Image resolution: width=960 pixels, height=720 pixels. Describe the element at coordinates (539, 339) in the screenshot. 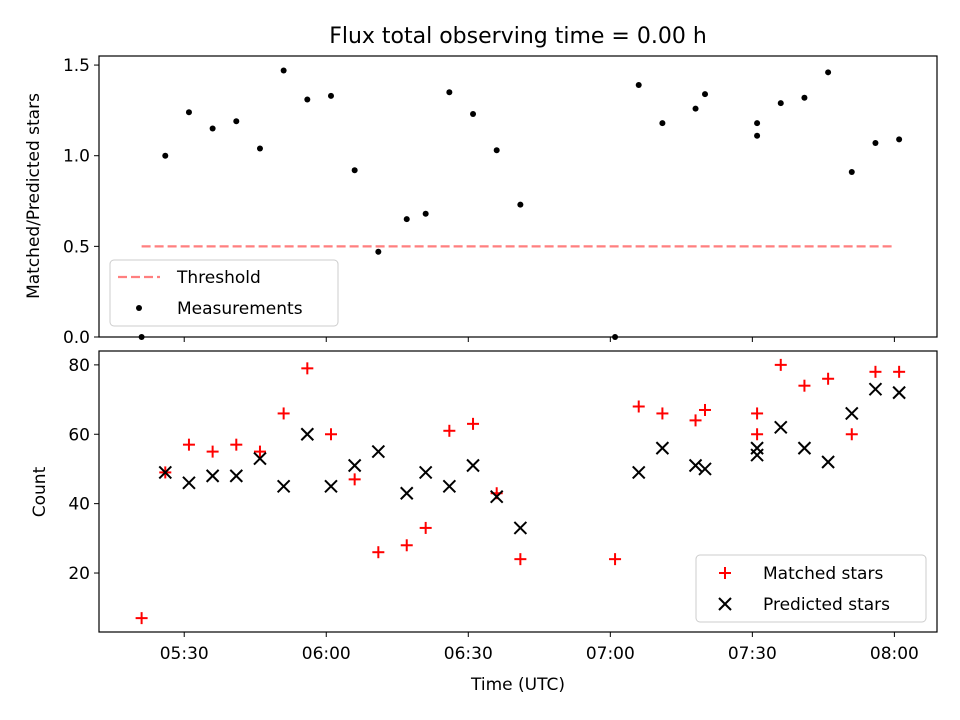

I see `top-x-axis-ticks` at that location.